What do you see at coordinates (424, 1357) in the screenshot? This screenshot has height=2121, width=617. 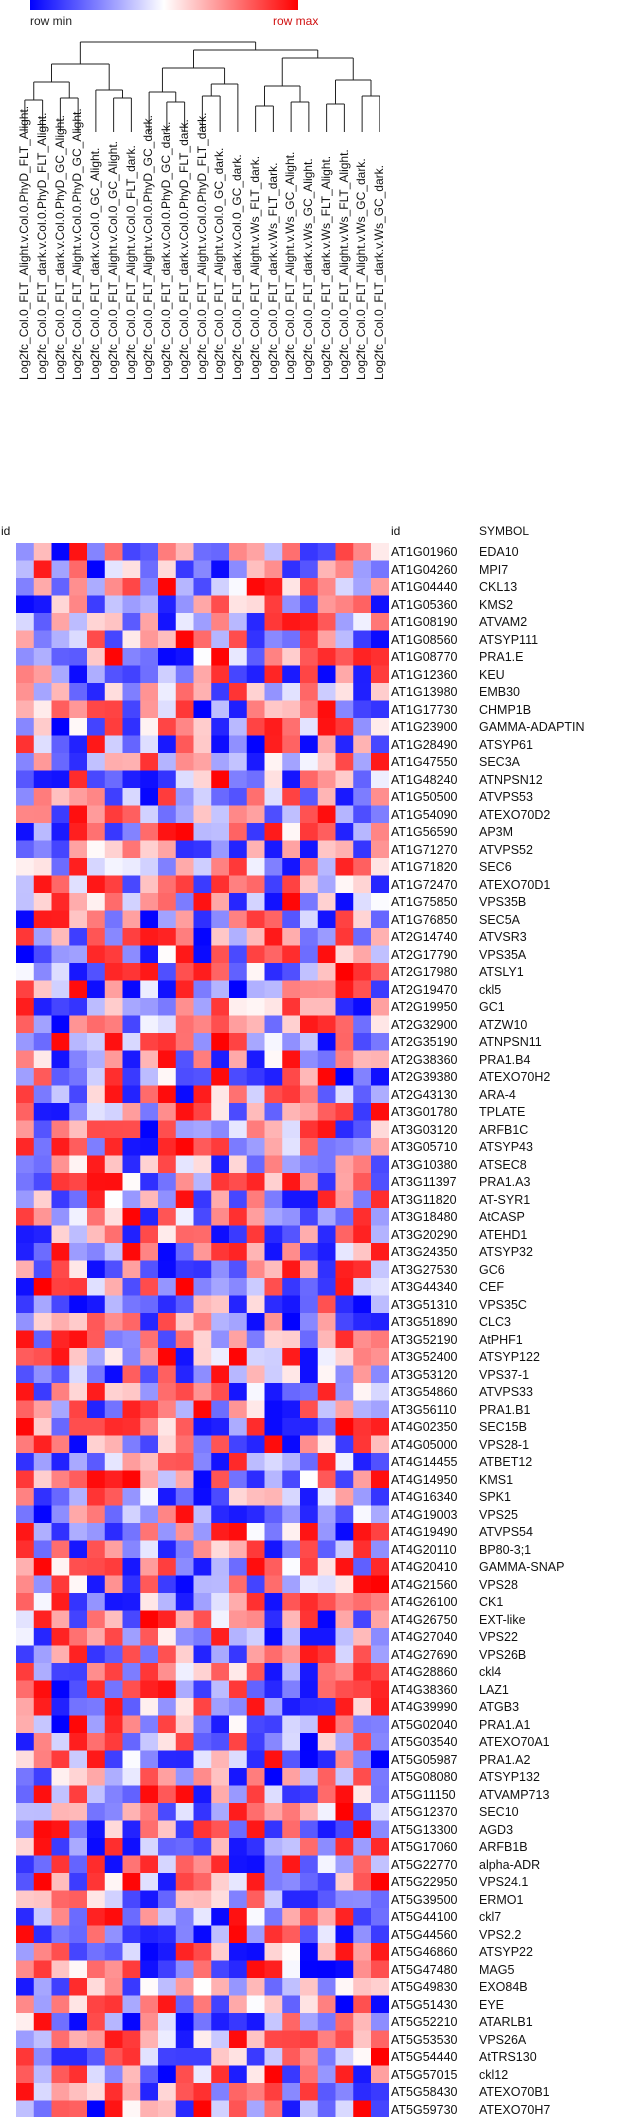 I see `row-id: AT3G52400` at bounding box center [424, 1357].